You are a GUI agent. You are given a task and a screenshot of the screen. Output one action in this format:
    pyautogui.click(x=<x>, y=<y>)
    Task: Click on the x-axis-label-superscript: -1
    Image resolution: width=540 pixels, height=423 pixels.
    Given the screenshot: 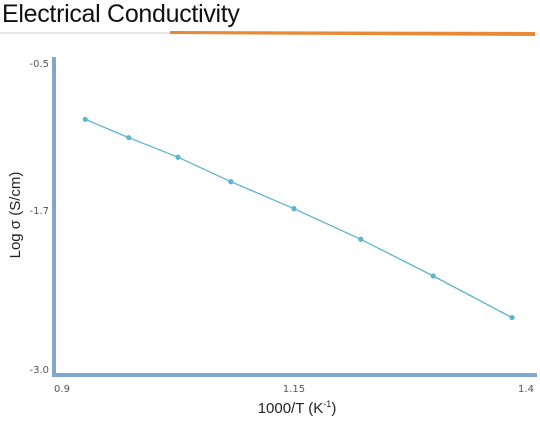 What is the action you would take?
    pyautogui.click(x=327, y=404)
    